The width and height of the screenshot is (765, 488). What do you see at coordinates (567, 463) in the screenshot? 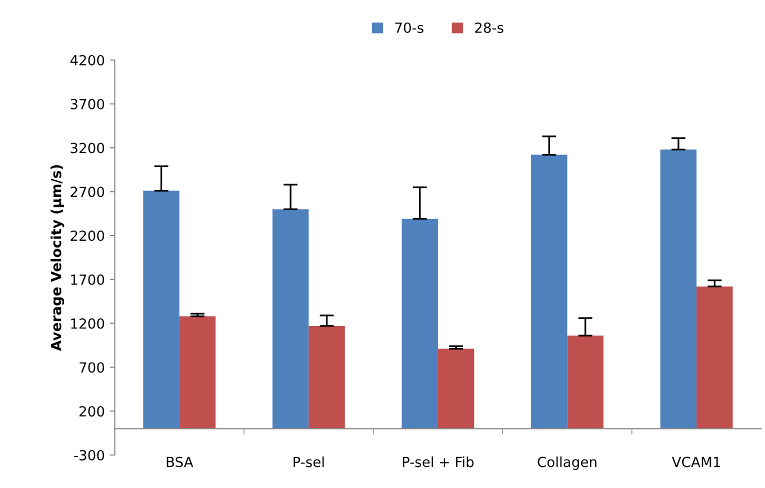
I see `x-tick-label: Collagen` at bounding box center [567, 463].